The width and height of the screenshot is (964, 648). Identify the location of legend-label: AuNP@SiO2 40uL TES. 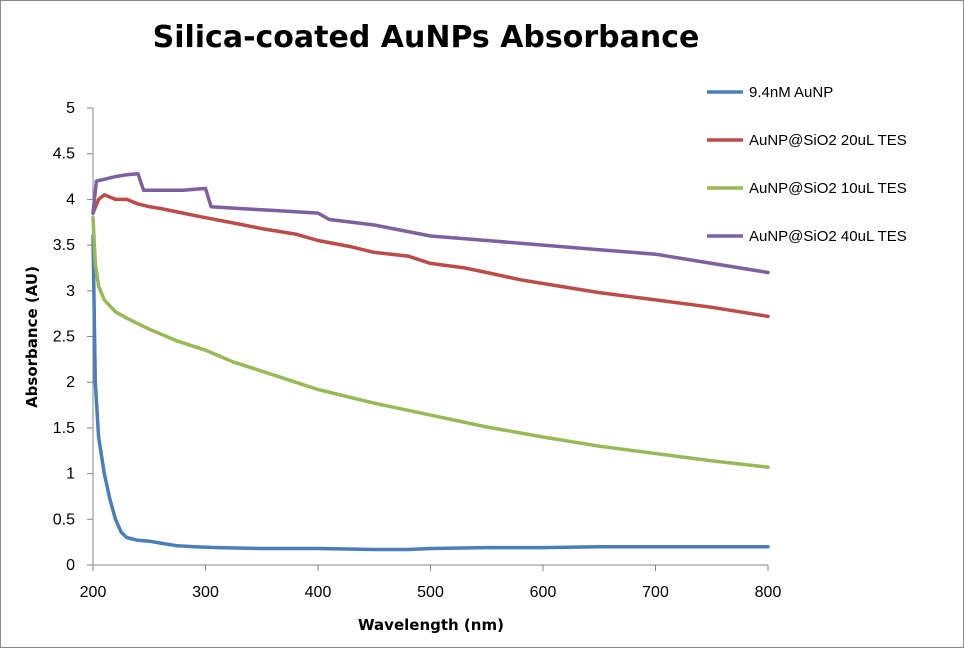
(828, 236).